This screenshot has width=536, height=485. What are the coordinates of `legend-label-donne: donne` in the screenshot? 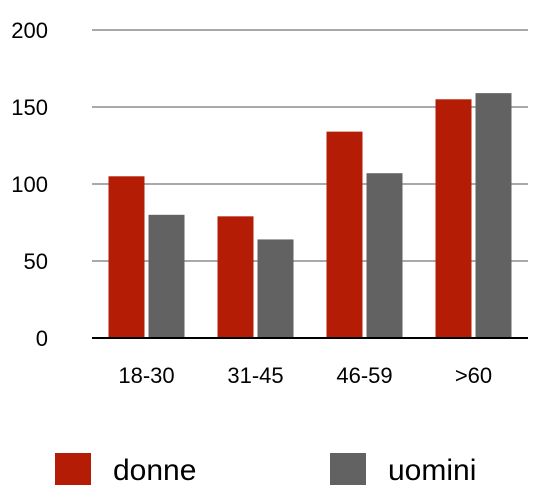 It's located at (154, 469).